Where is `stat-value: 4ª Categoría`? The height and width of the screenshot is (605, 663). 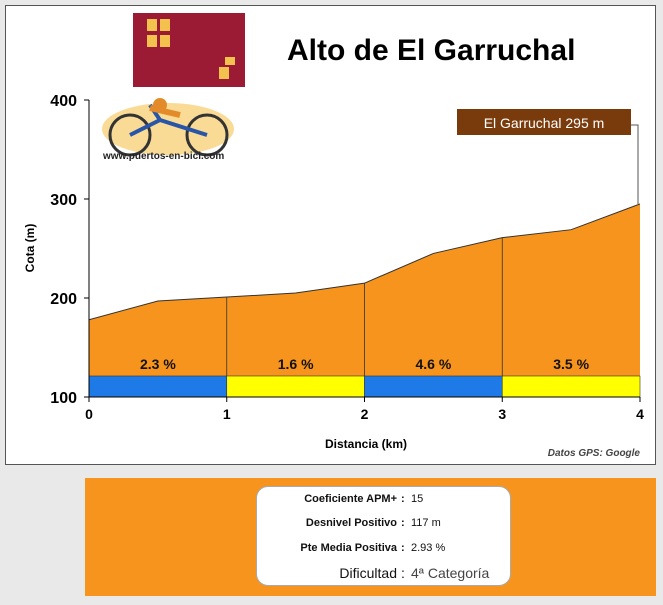
stat-value: 4ª Categoría is located at coordinates (450, 573).